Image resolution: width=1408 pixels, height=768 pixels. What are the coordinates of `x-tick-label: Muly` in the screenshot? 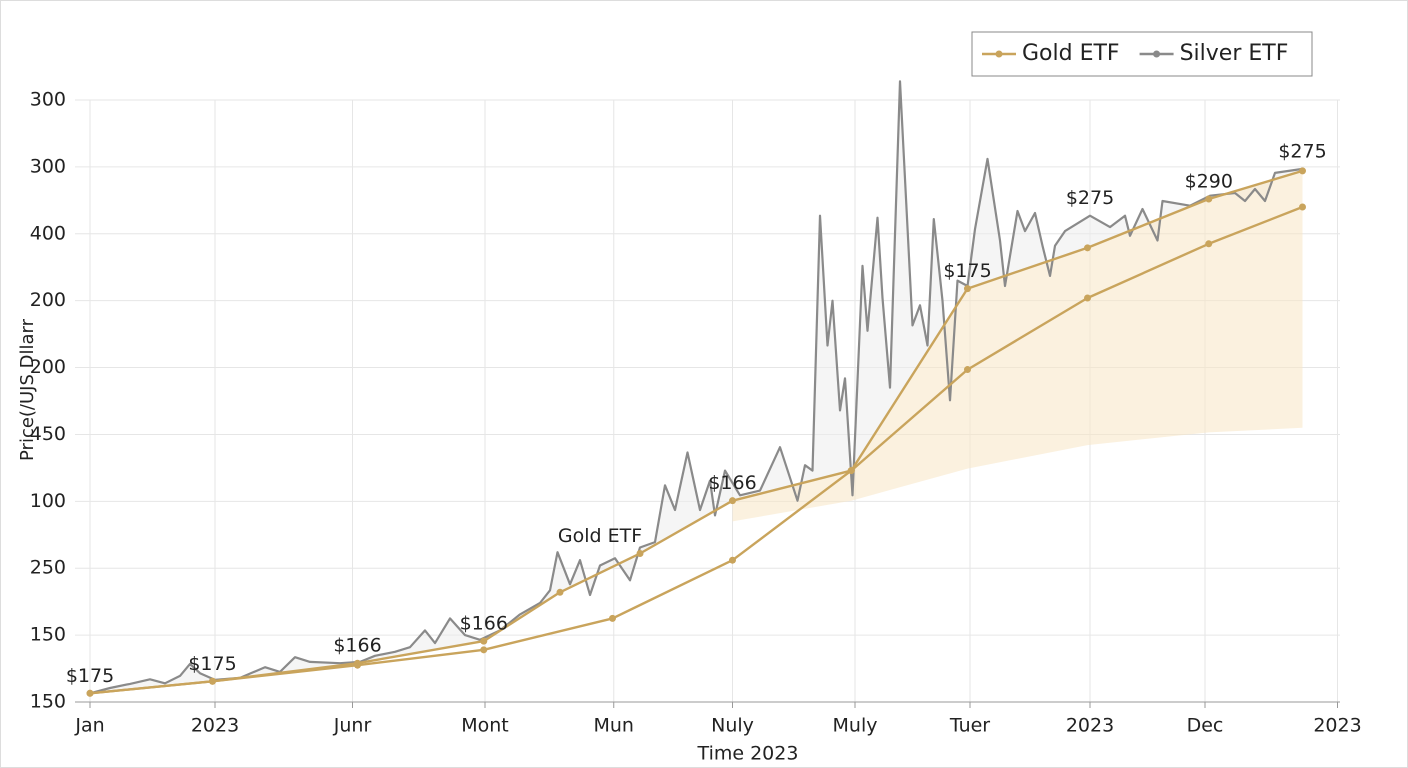 It's located at (855, 726).